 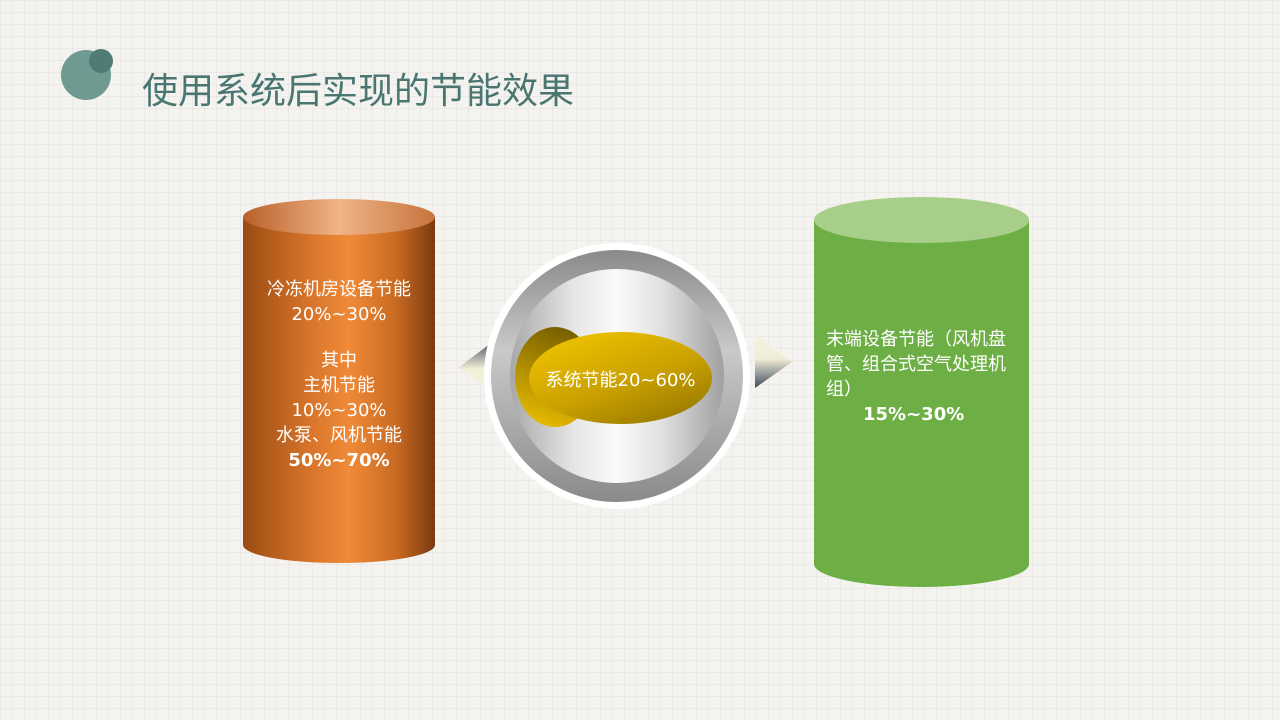 What do you see at coordinates (101, 61) in the screenshot?
I see `decorative-circle-small` at bounding box center [101, 61].